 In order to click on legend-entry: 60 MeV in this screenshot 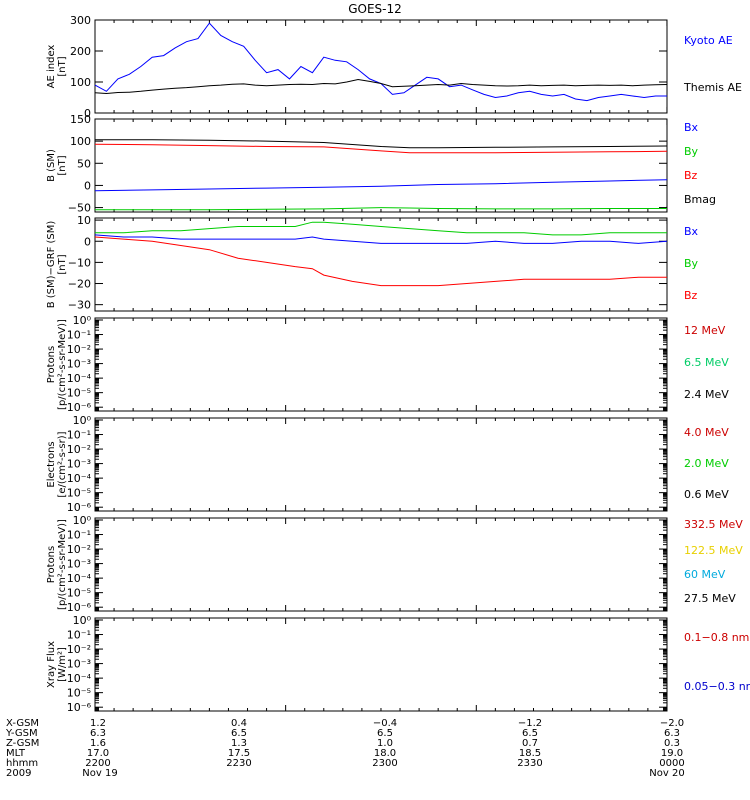, I will do `click(705, 574)`.